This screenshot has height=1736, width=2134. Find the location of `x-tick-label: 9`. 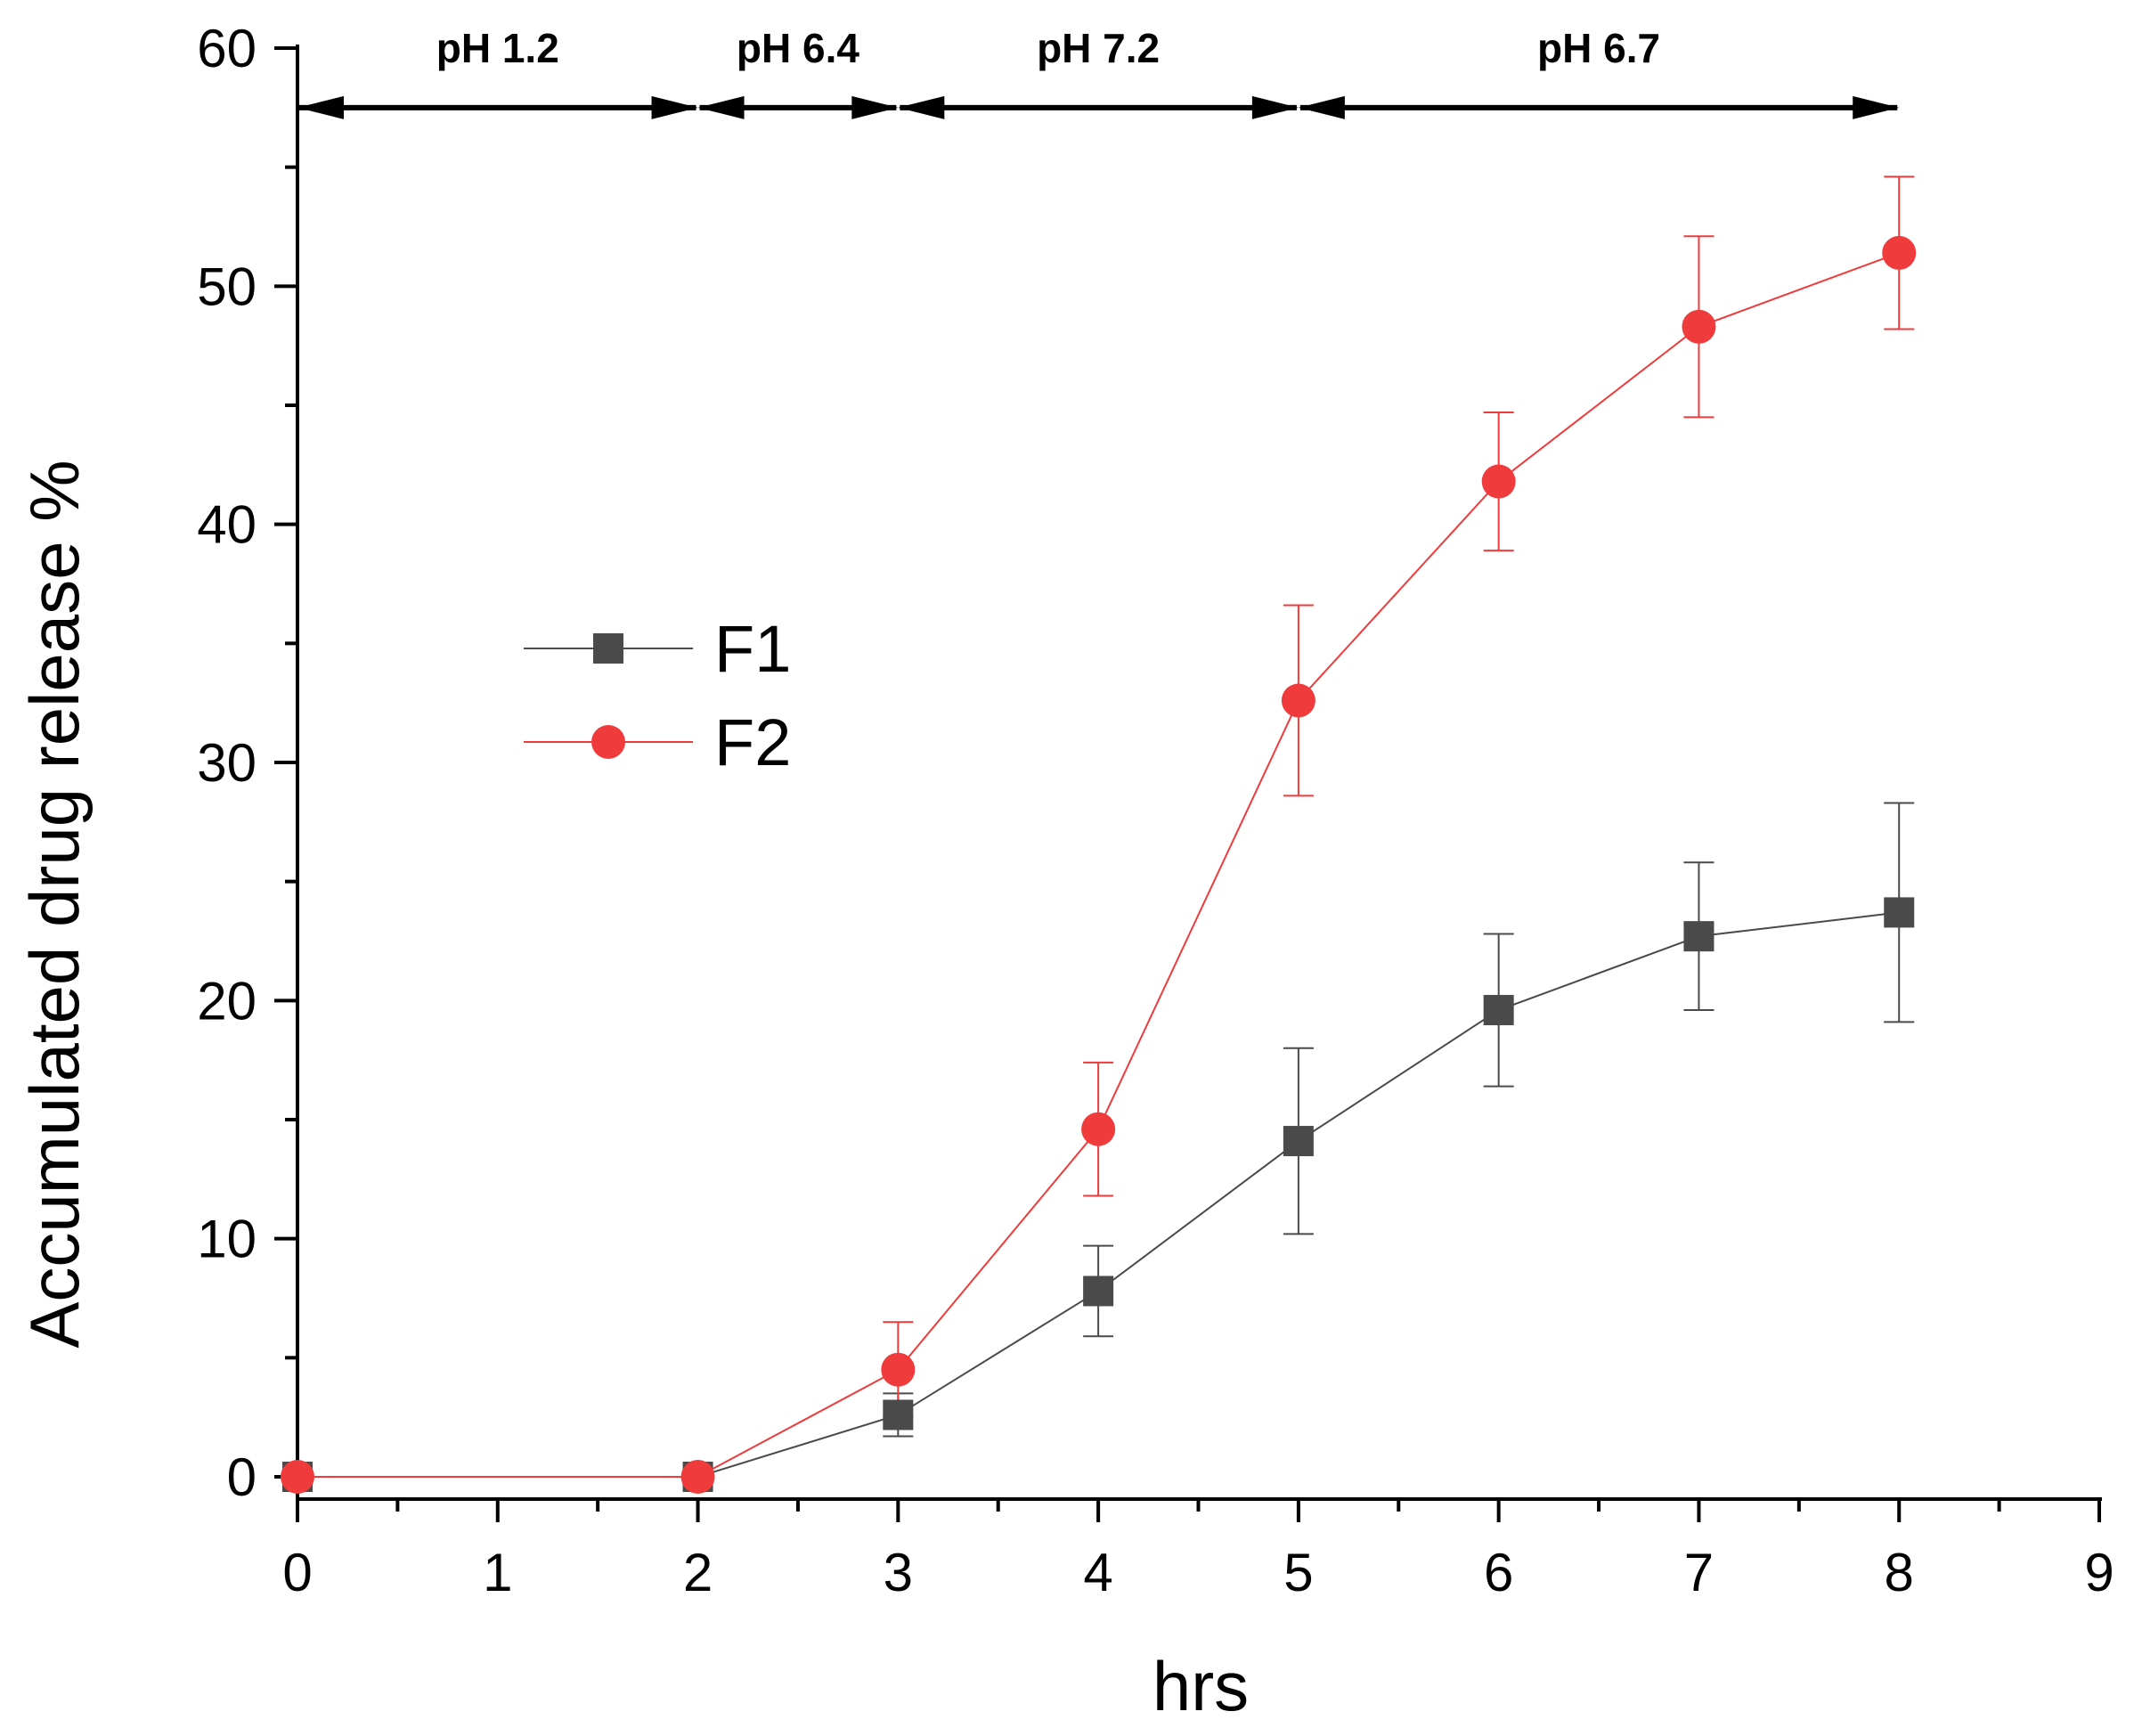

x-tick-label: 9 is located at coordinates (2099, 1573).